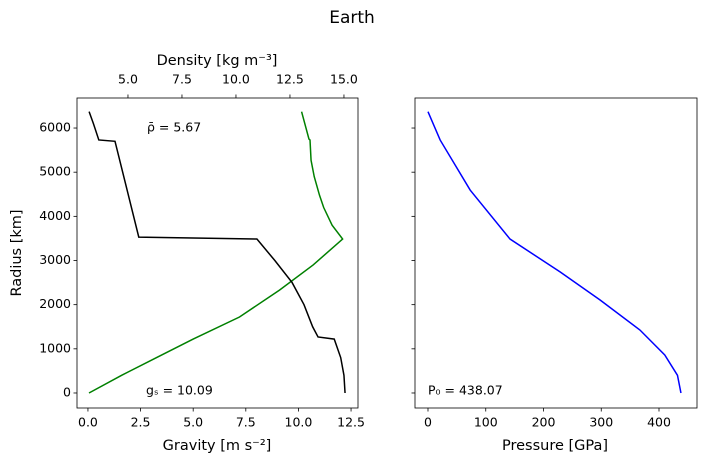 The image size is (705, 468). What do you see at coordinates (352, 18) in the screenshot?
I see `figure-title: Earth` at bounding box center [352, 18].